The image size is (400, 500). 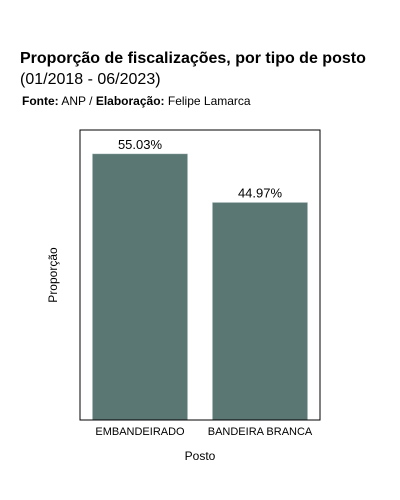 What do you see at coordinates (140, 144) in the screenshot?
I see `bar-value-label-0: 55.03%` at bounding box center [140, 144].